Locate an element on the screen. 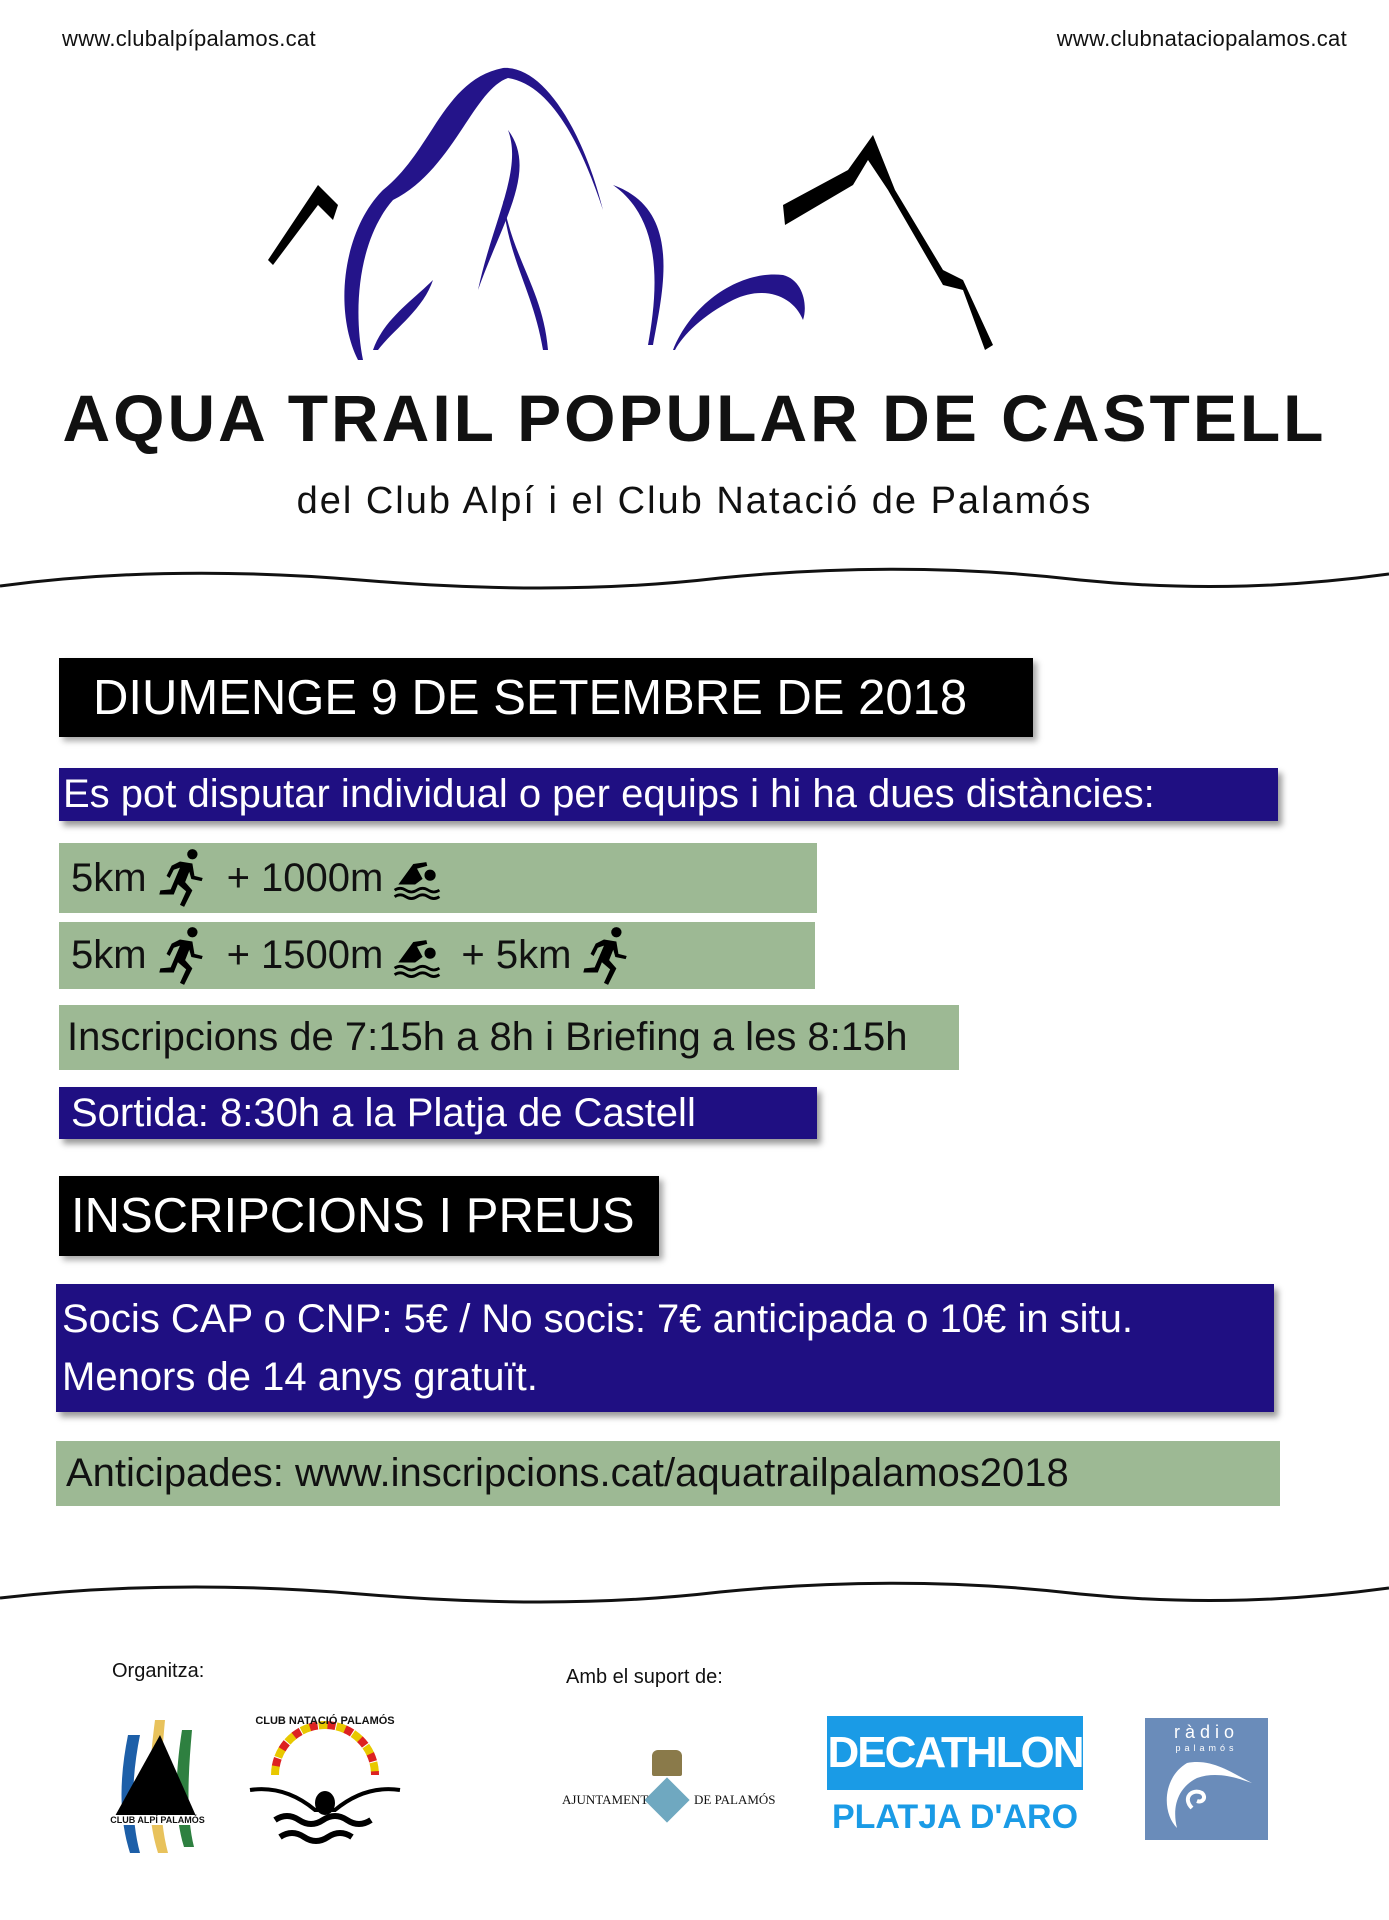 The image size is (1389, 1920). ajuntament-text: AJUNTAMENT is located at coordinates (605, 1799).